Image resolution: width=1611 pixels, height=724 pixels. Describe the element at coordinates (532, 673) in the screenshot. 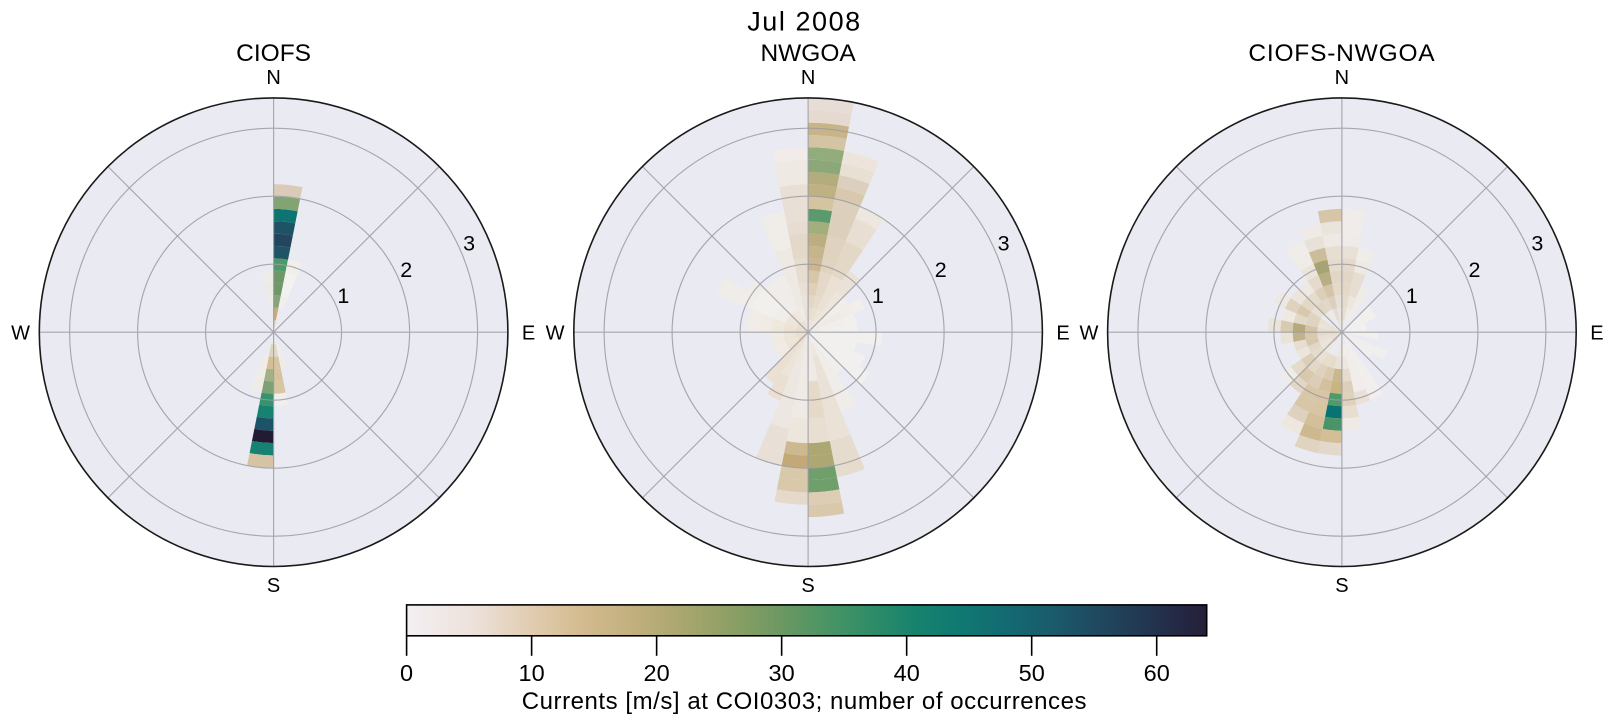

I see `svg-text: 10` at that location.